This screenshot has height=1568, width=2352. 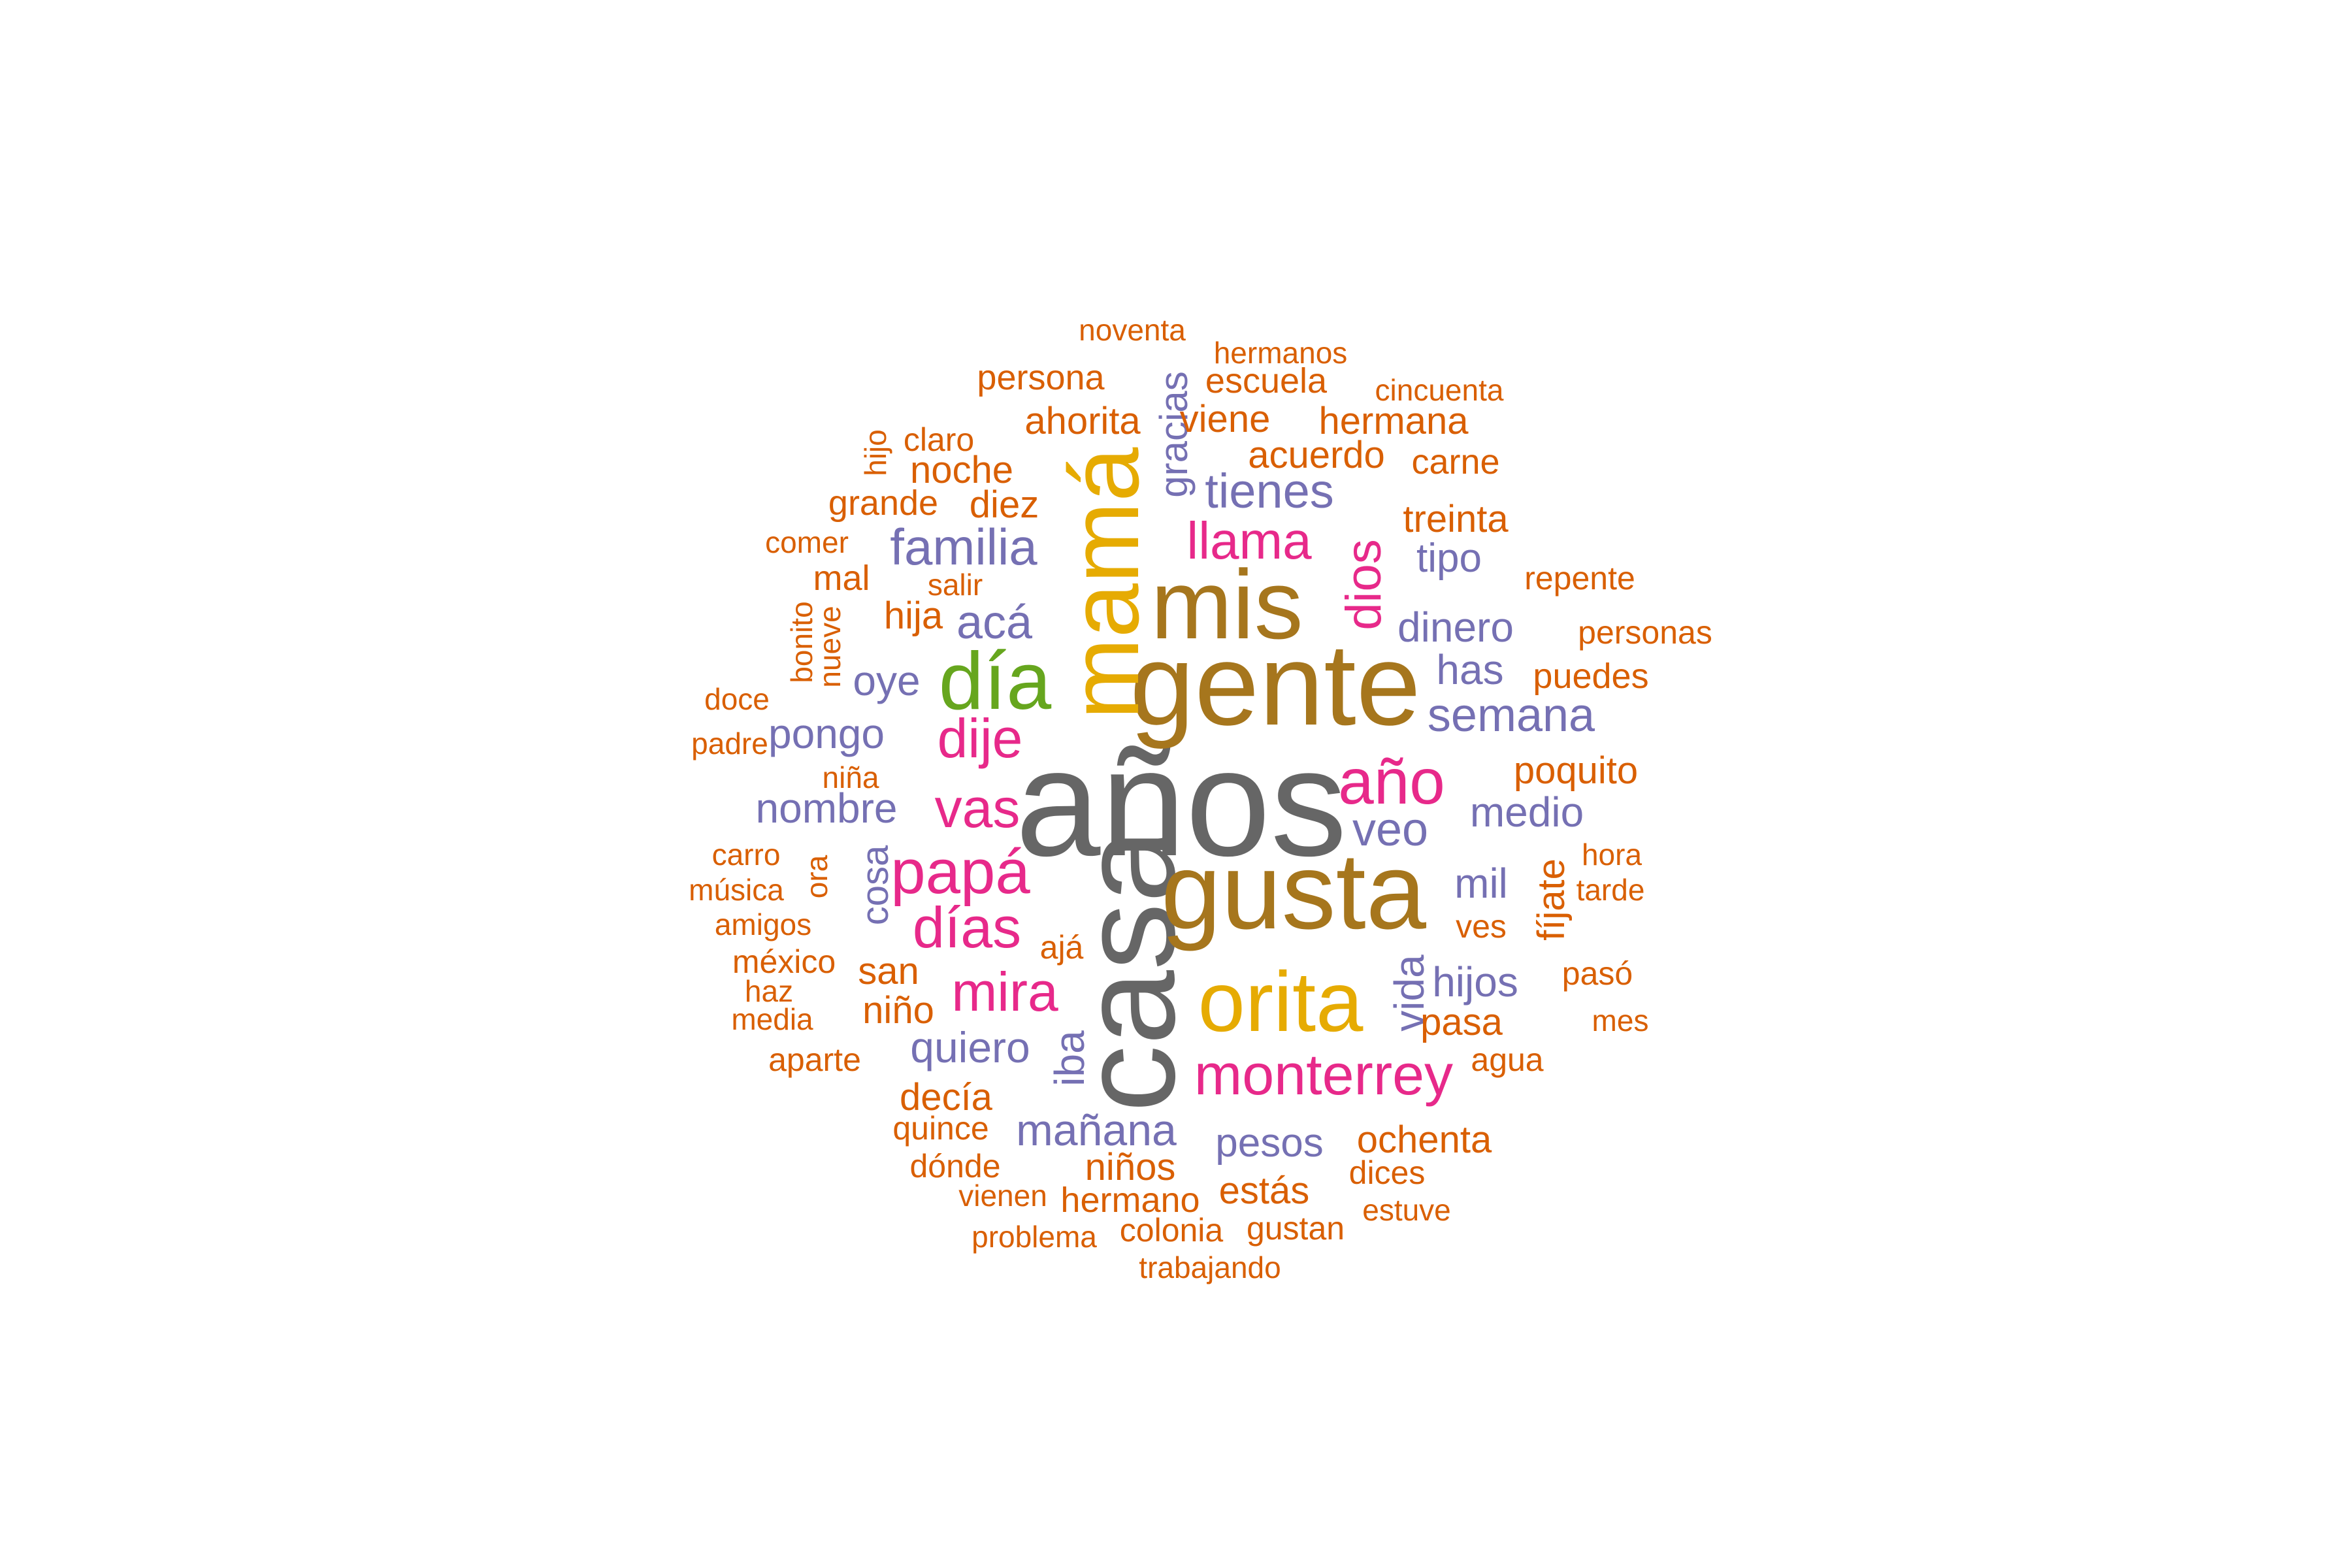 What do you see at coordinates (995, 681) in the screenshot?
I see `word-dia: día` at bounding box center [995, 681].